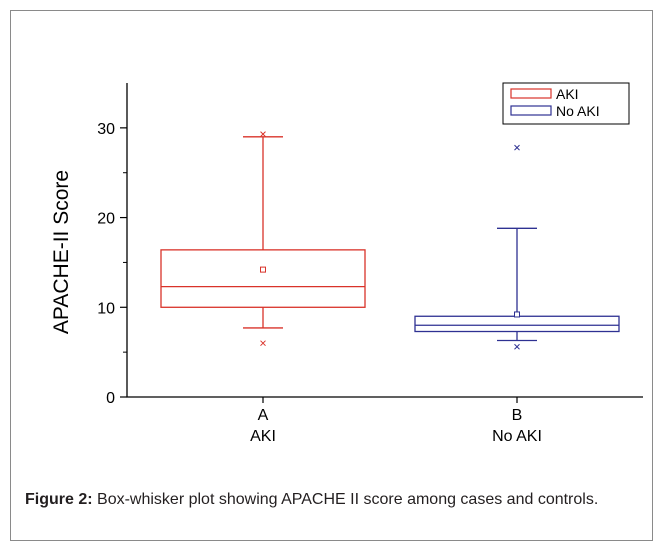 This screenshot has height=554, width=665. I want to click on y-axis-label: APACHE-II Score, so click(61, 252).